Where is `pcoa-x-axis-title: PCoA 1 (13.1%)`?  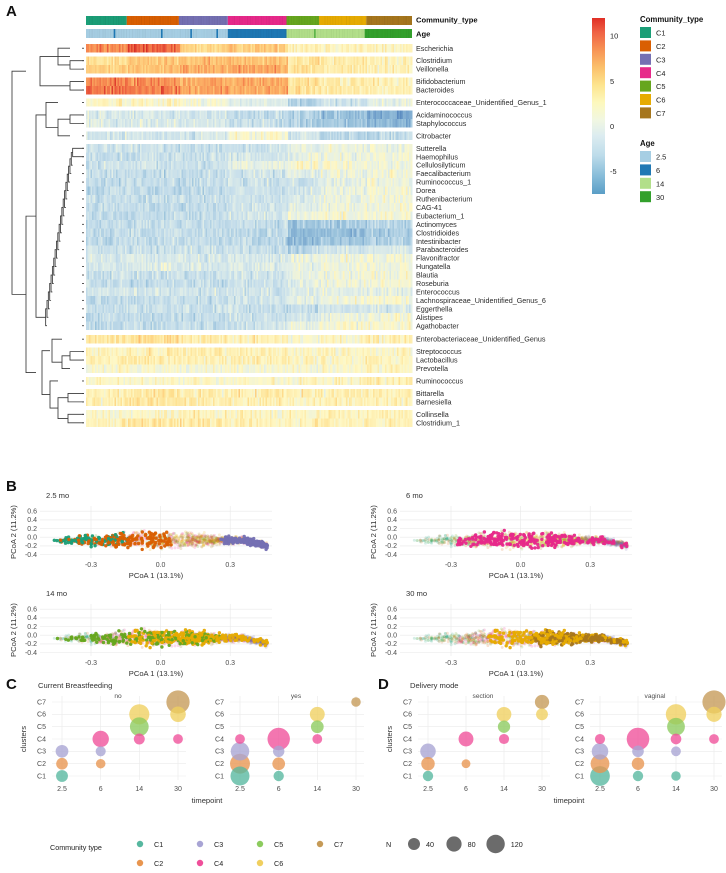 pcoa-x-axis-title: PCoA 1 (13.1%) is located at coordinates (516, 575).